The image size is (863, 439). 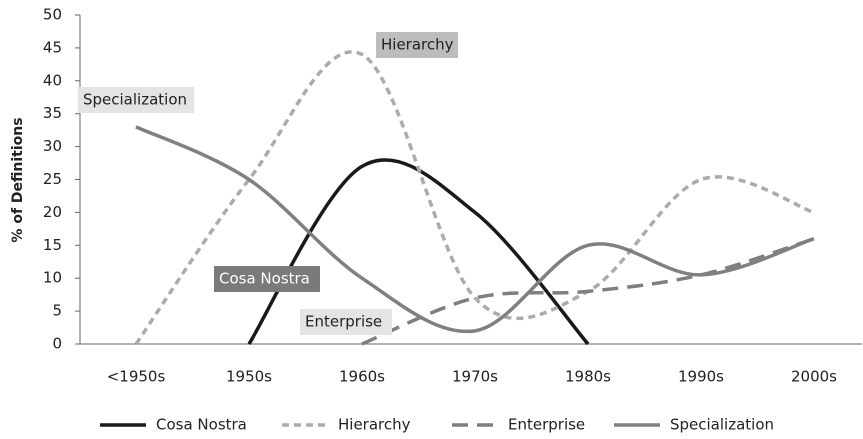 I want to click on annotation: Specialization, so click(x=135, y=100).